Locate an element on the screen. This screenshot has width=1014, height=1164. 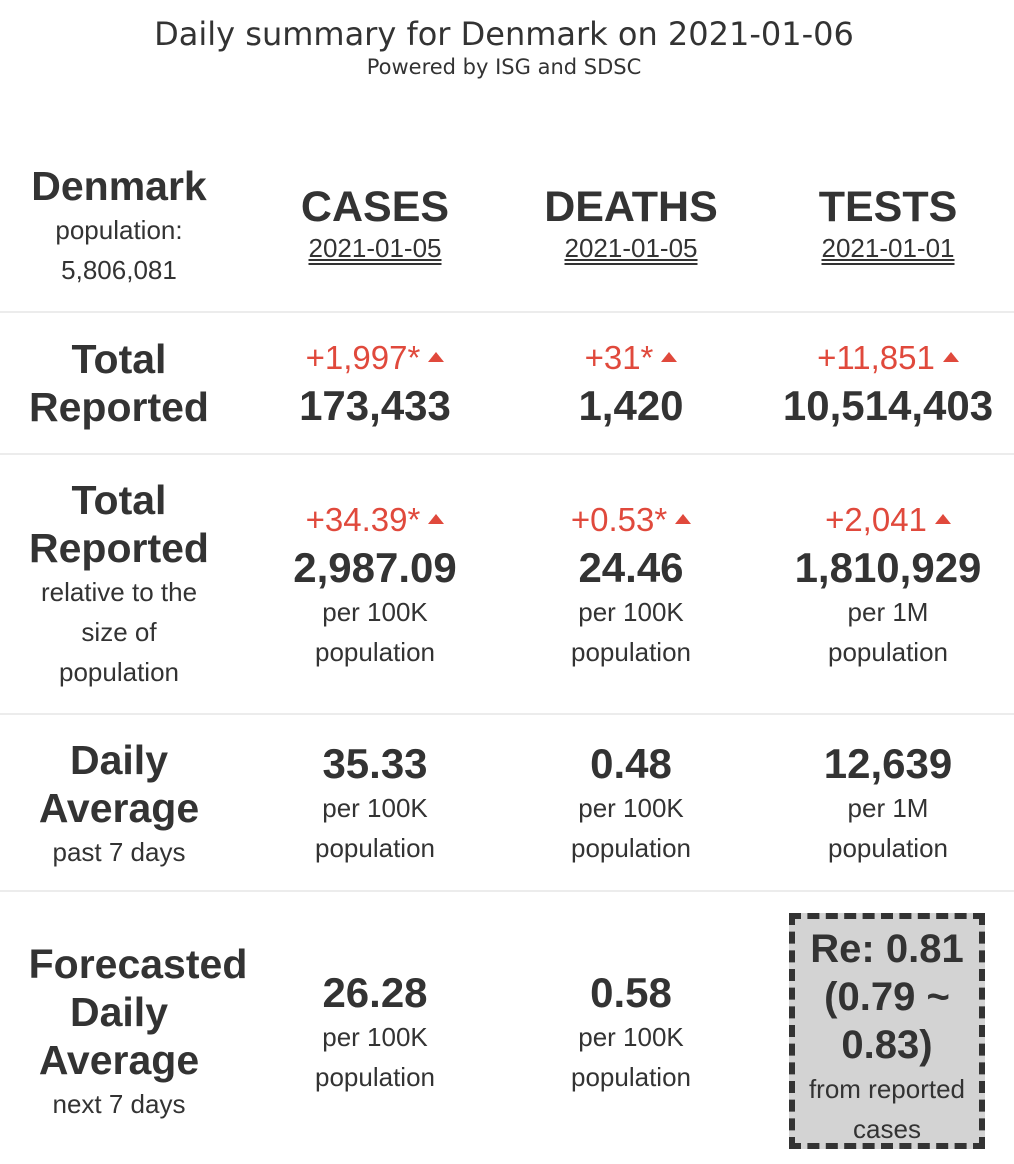
deaths-forecast-cell: 0.58 per 100K population is located at coordinates (631, 1033).